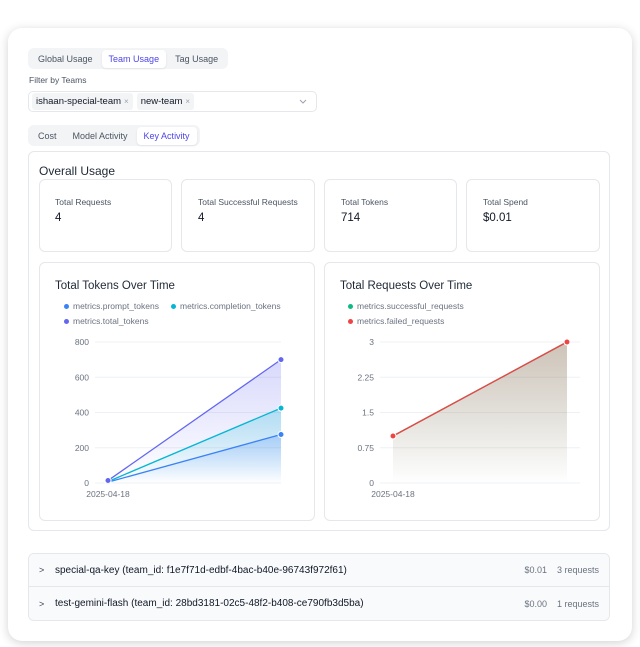 This screenshot has width=640, height=647. I want to click on y-tick-label: 2.25, so click(365, 377).